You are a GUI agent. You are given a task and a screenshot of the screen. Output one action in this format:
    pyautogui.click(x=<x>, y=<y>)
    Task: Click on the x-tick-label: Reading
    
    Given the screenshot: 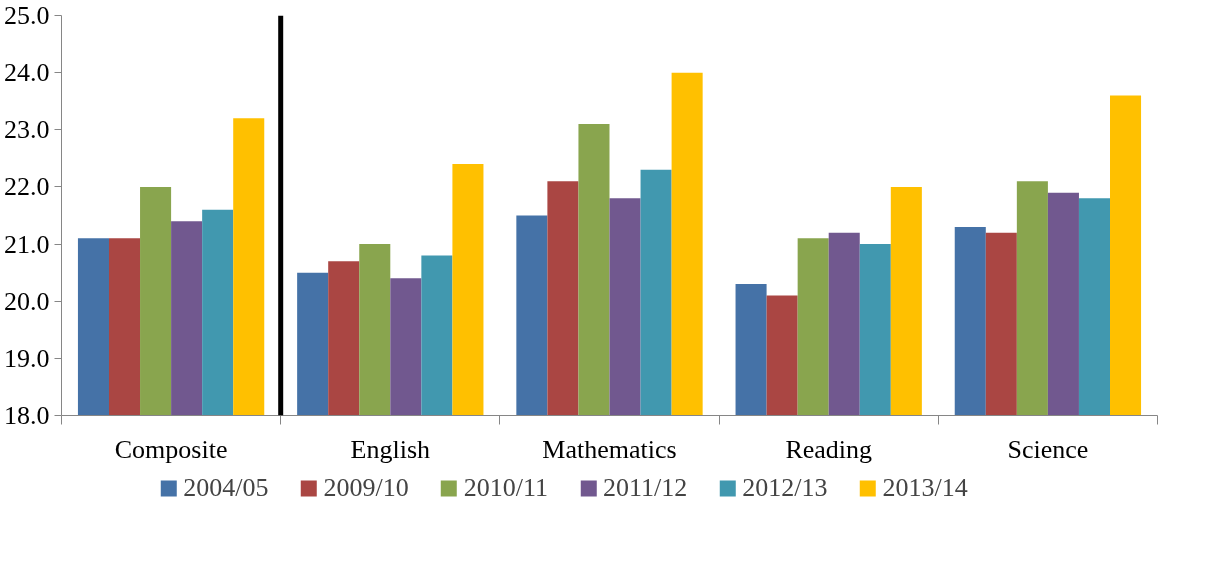 What is the action you would take?
    pyautogui.click(x=829, y=449)
    